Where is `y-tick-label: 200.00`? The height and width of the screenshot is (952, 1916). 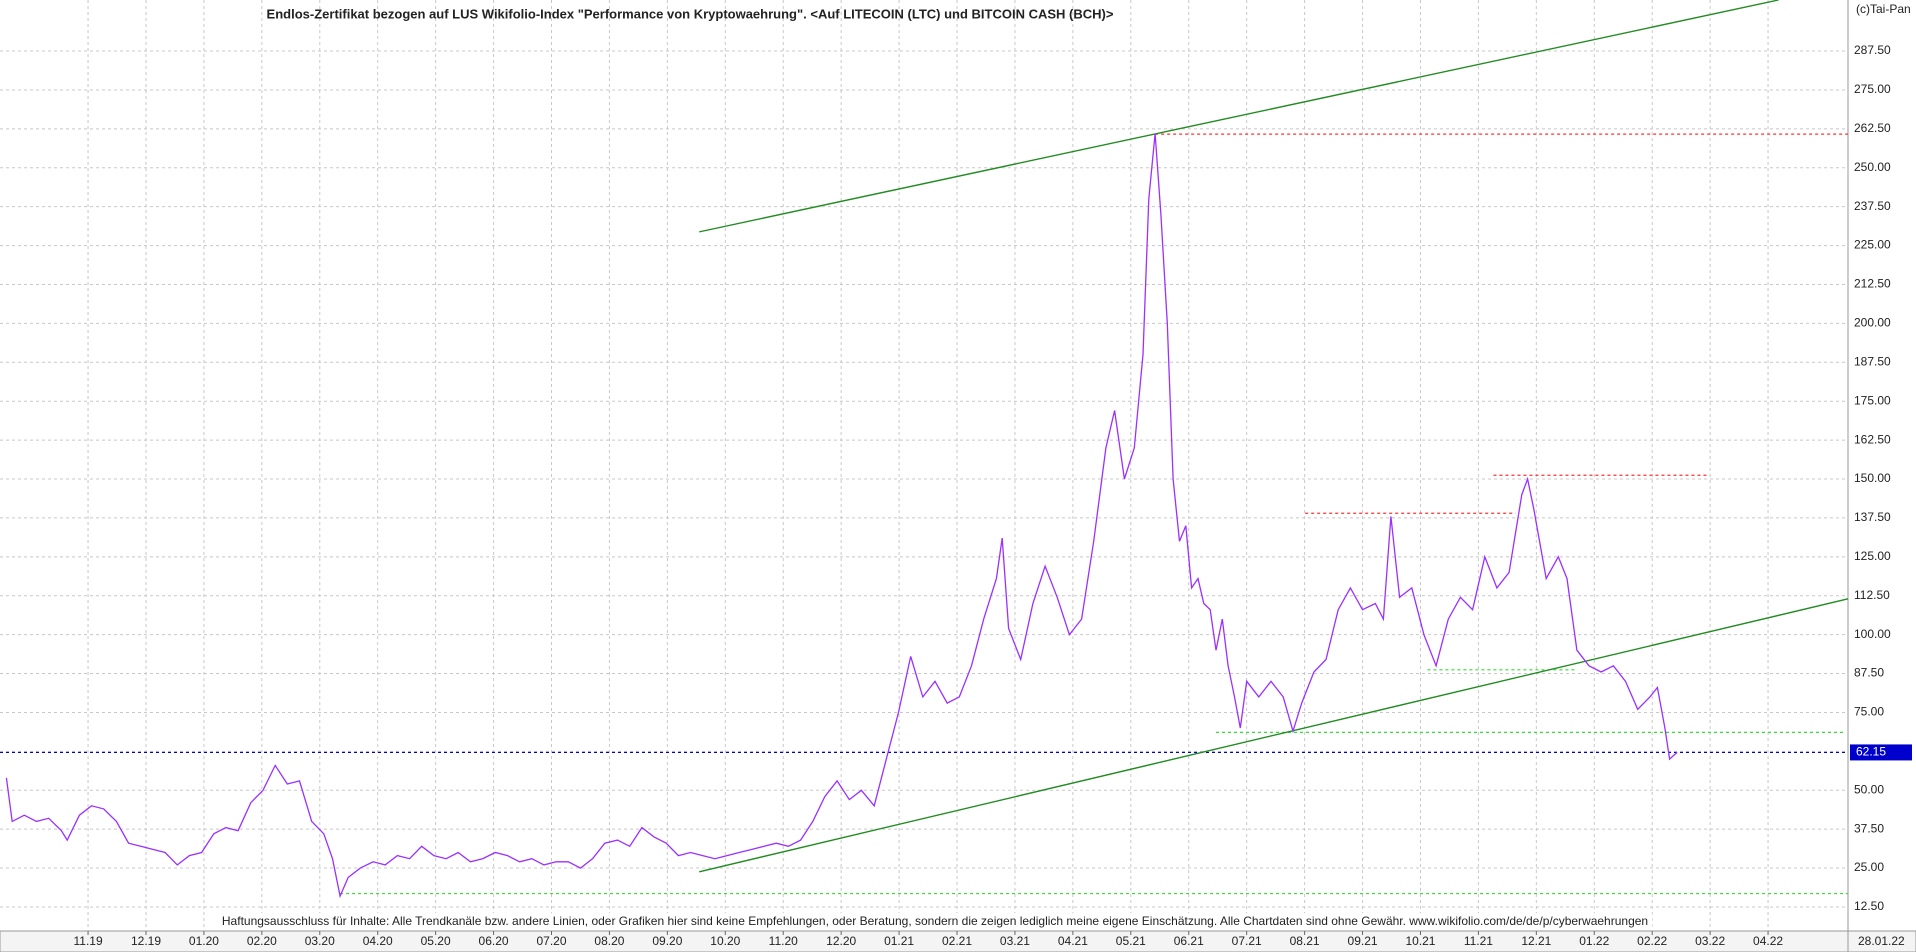
y-tick-label: 200.00 is located at coordinates (1872, 323).